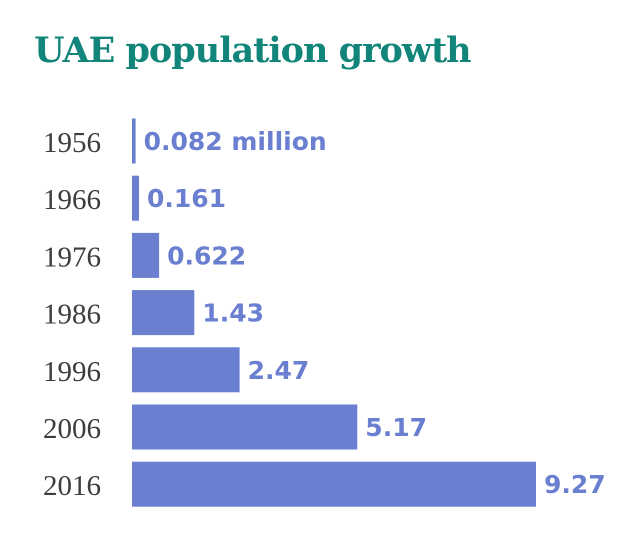 Image resolution: width=635 pixels, height=553 pixels. I want to click on value-label-1996: 2.47, so click(279, 370).